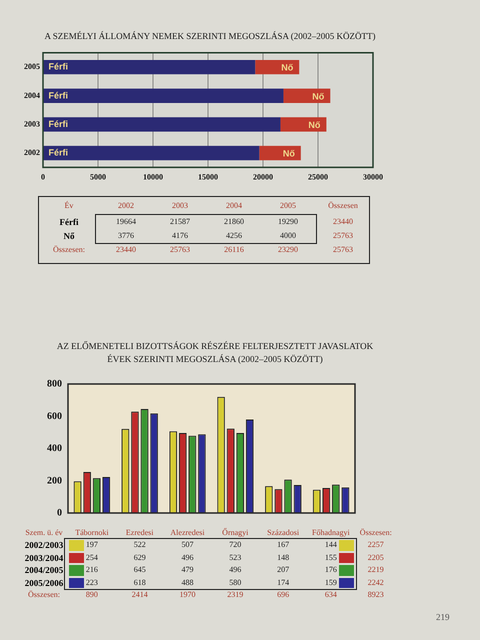 The height and width of the screenshot is (640, 480). Describe the element at coordinates (32, 153) in the screenshot. I see `y-tick-label: 2002` at that location.